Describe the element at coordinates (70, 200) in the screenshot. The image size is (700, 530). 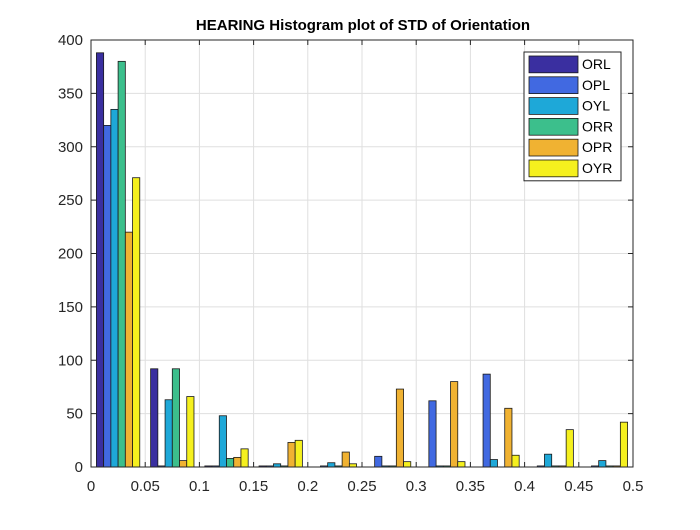
I see `y-tick-label: 250` at that location.